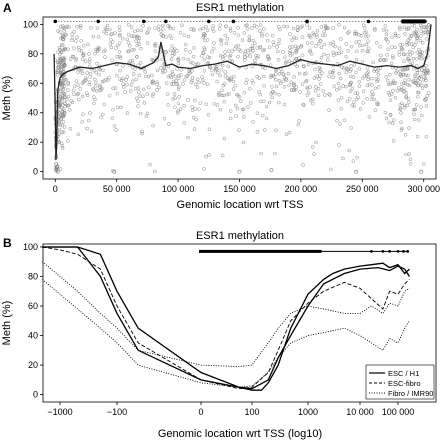  What do you see at coordinates (33, 321) in the screenshot?
I see `panel-b-y-axis: 0 20 40 60 80 100` at bounding box center [33, 321].